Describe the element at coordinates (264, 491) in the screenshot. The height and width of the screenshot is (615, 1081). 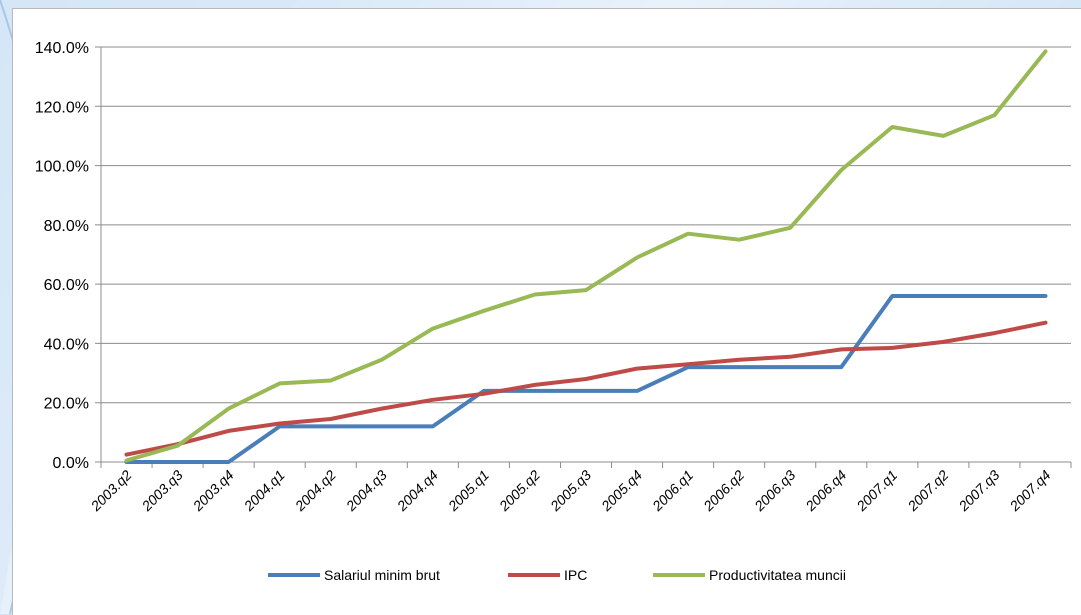
I see `x-tick-label: 2004.q1` at that location.